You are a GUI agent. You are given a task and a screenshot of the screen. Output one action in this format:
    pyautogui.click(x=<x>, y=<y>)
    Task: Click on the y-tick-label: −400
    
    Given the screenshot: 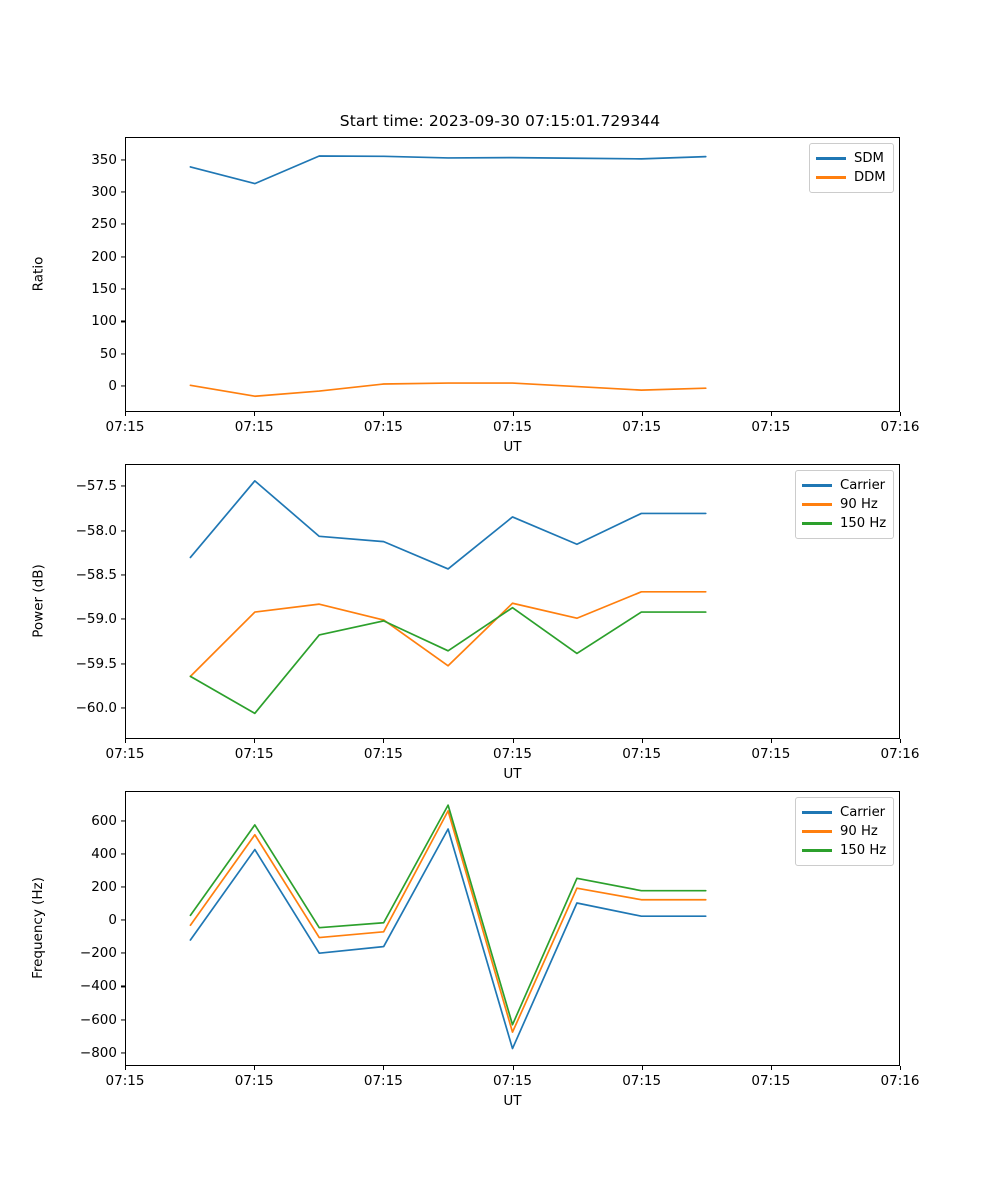 What is the action you would take?
    pyautogui.click(x=98, y=986)
    